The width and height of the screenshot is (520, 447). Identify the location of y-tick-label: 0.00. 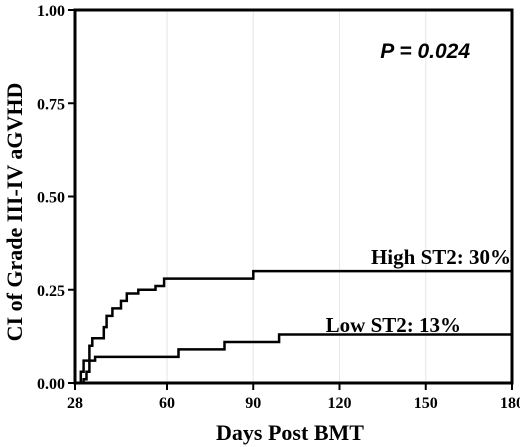
(51, 384).